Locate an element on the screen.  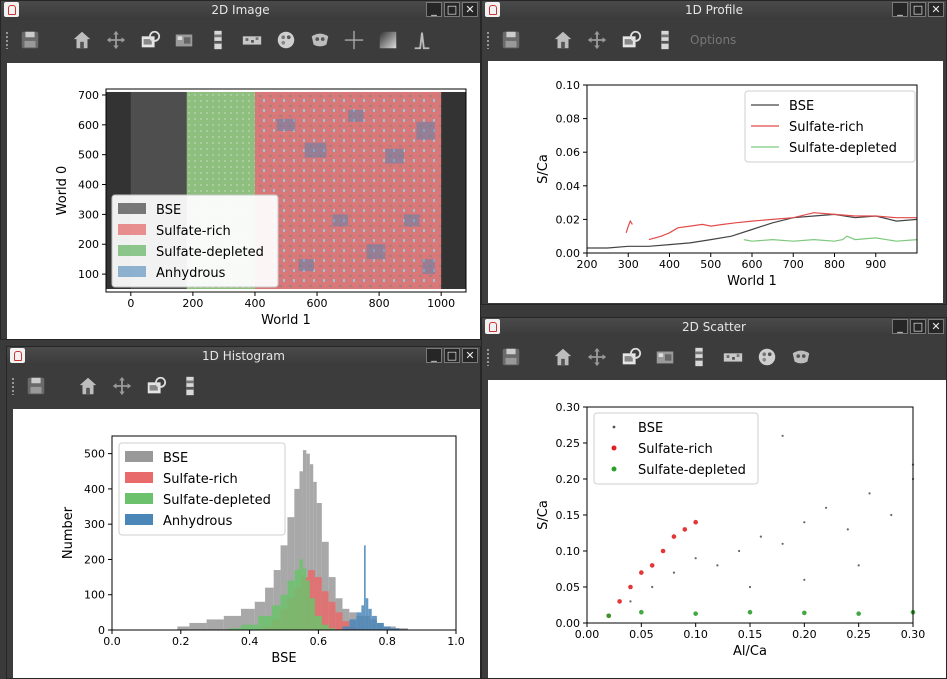
titlebar: 1D Profile _ □ ✕ is located at coordinates (714, 10).